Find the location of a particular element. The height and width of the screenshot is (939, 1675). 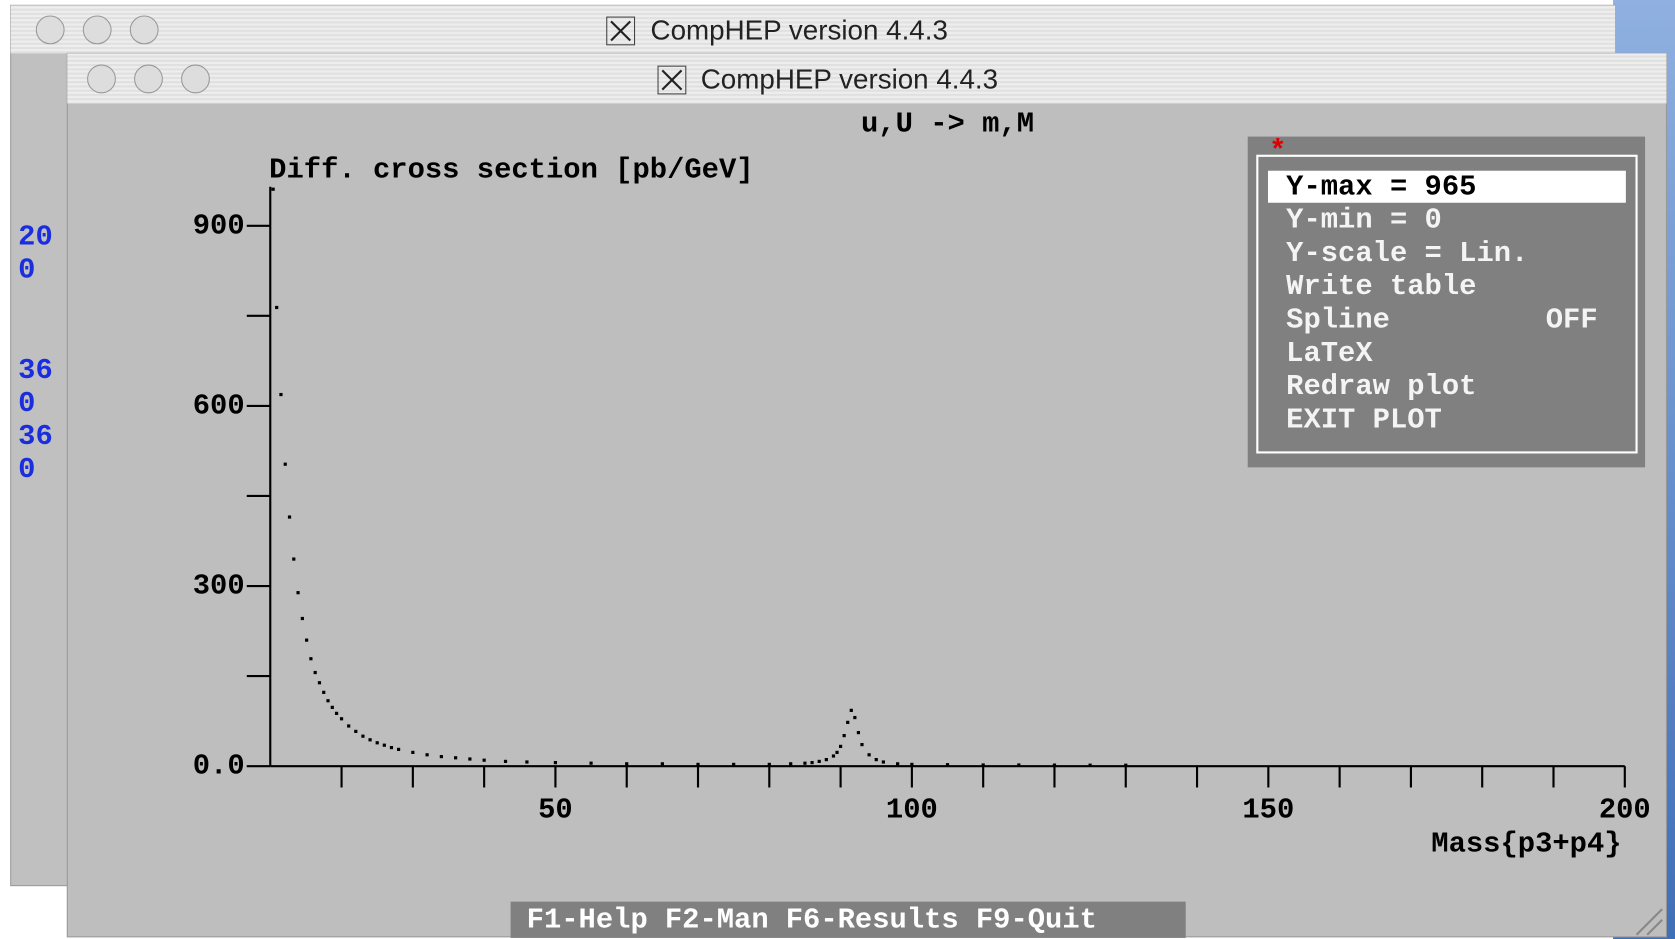

x-tick-label: 150 is located at coordinates (1268, 810).